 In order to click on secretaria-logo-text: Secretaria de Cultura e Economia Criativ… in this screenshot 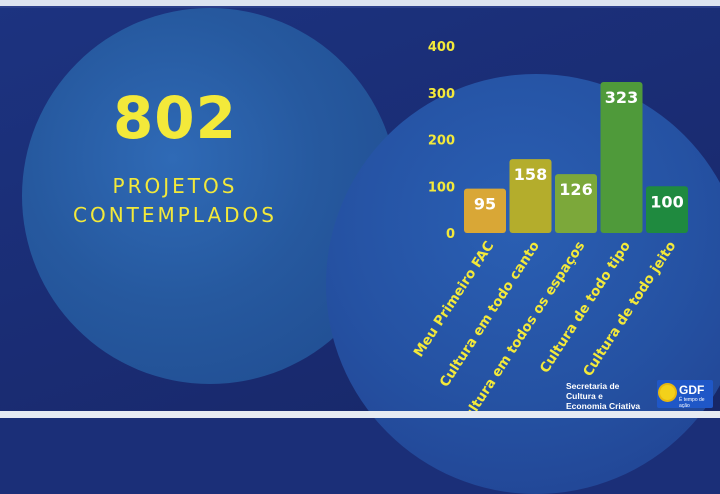, I will do `click(612, 396)`.